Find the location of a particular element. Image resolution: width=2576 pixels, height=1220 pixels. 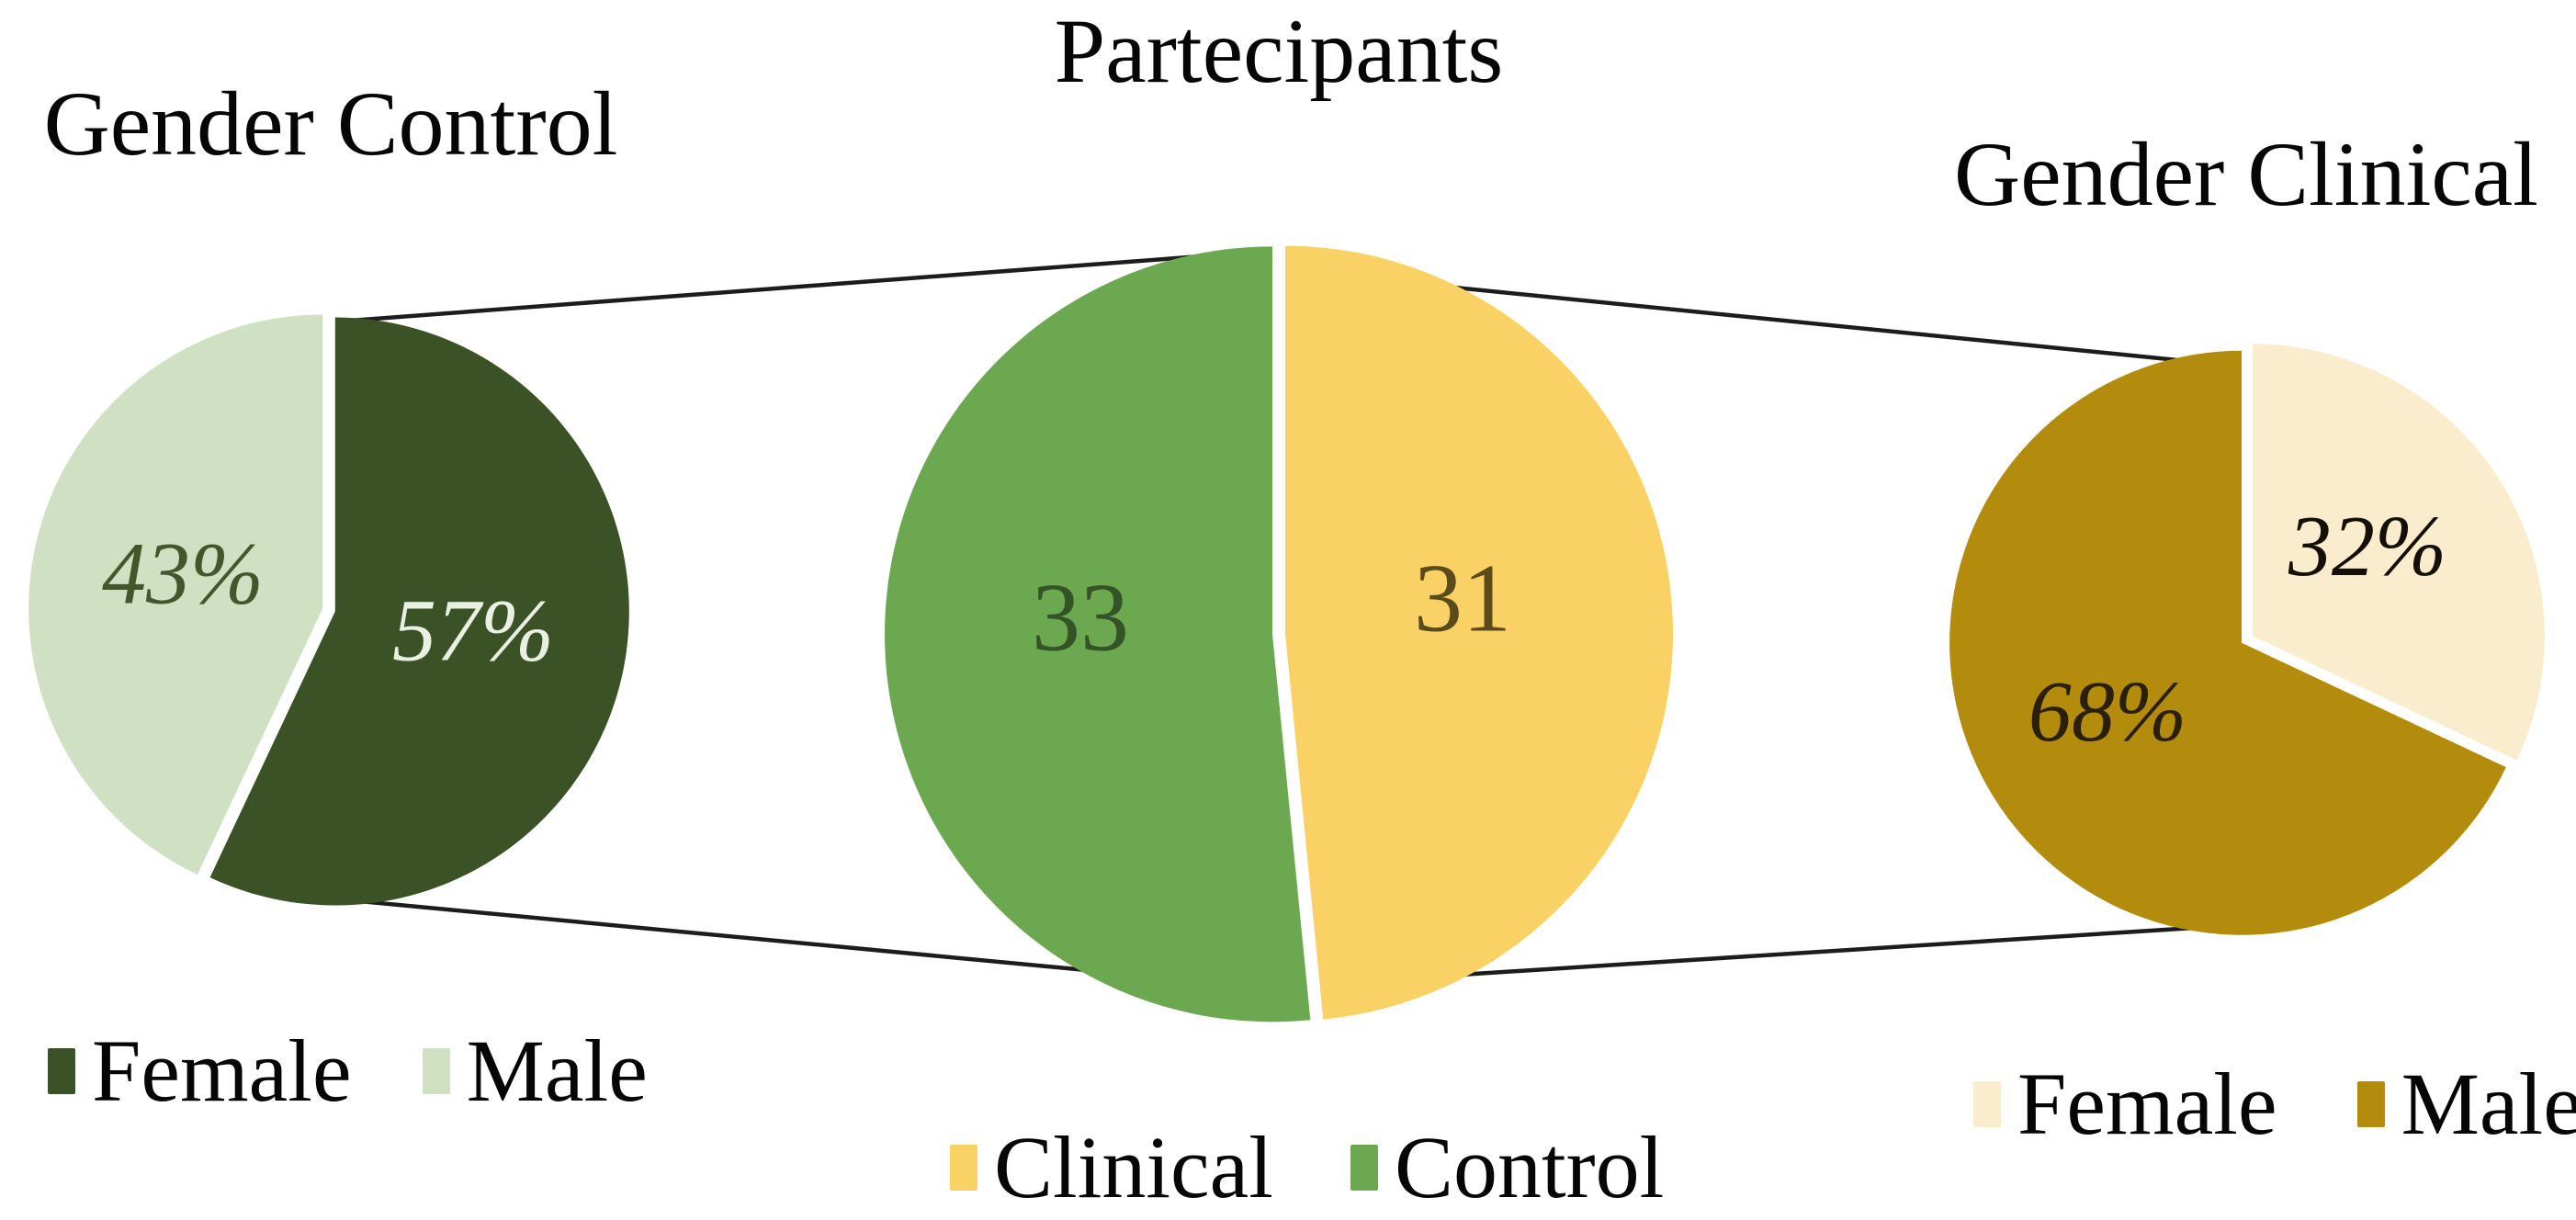

slice-label-female: 57% is located at coordinates (473, 631).